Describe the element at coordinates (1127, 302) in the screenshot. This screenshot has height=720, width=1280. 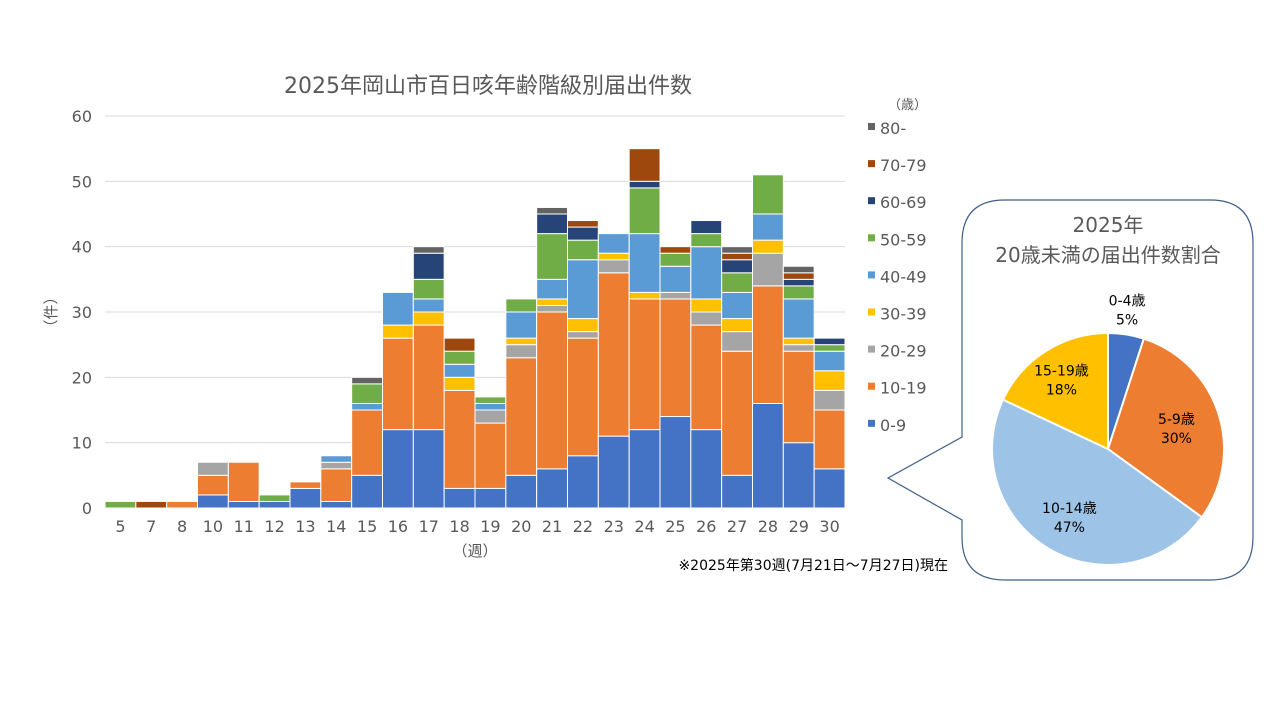
I see `pie-slice-label: 0-4歳` at that location.